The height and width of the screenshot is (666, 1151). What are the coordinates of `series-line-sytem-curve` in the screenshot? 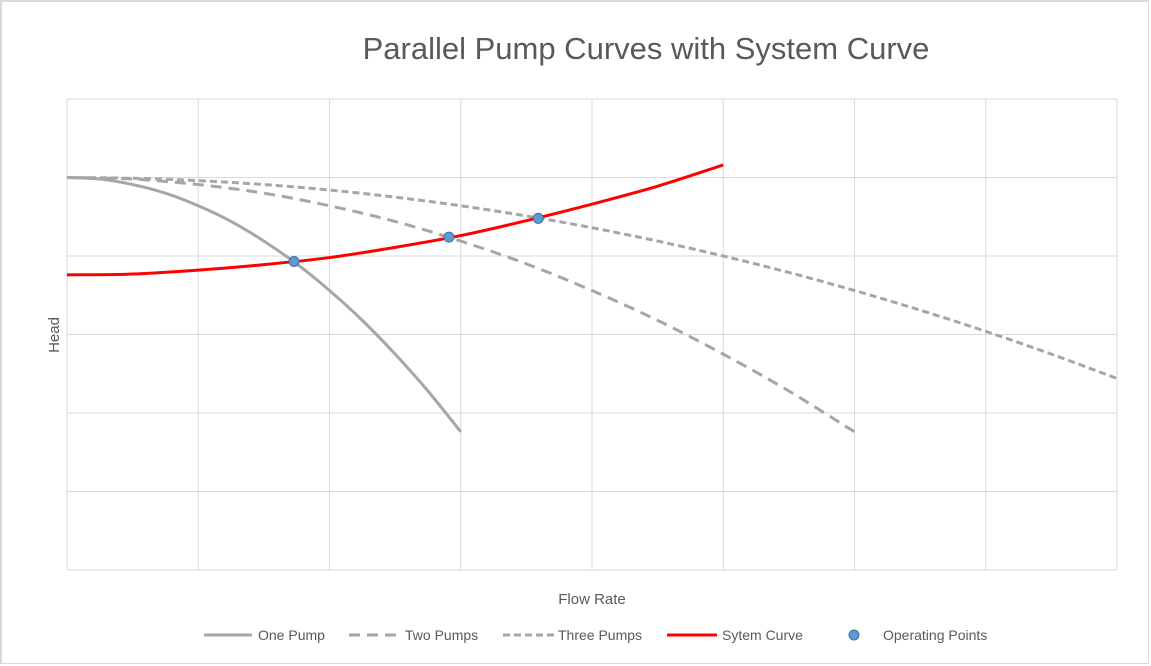 It's located at (395, 220).